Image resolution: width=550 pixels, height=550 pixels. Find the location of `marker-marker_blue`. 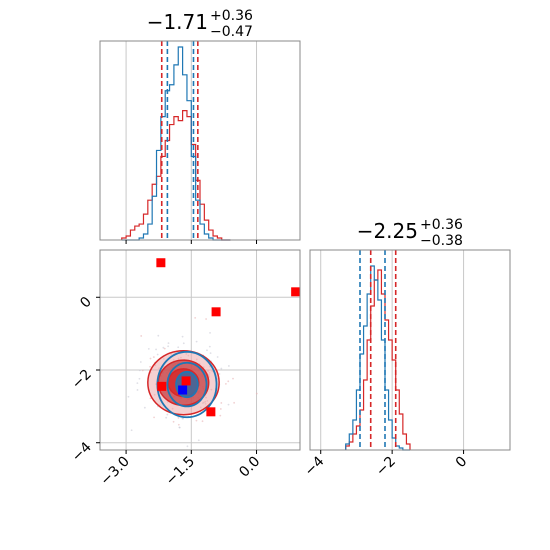

marker-marker_blue is located at coordinates (183, 390).